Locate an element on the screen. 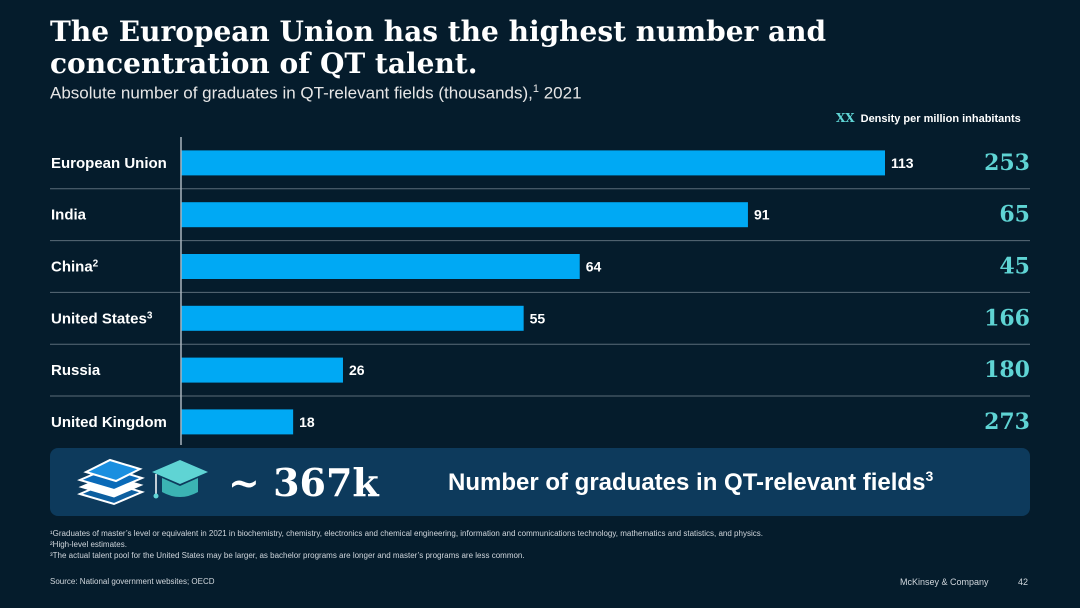 The width and height of the screenshot is (1080, 608). density-value: 65 is located at coordinates (1014, 215).